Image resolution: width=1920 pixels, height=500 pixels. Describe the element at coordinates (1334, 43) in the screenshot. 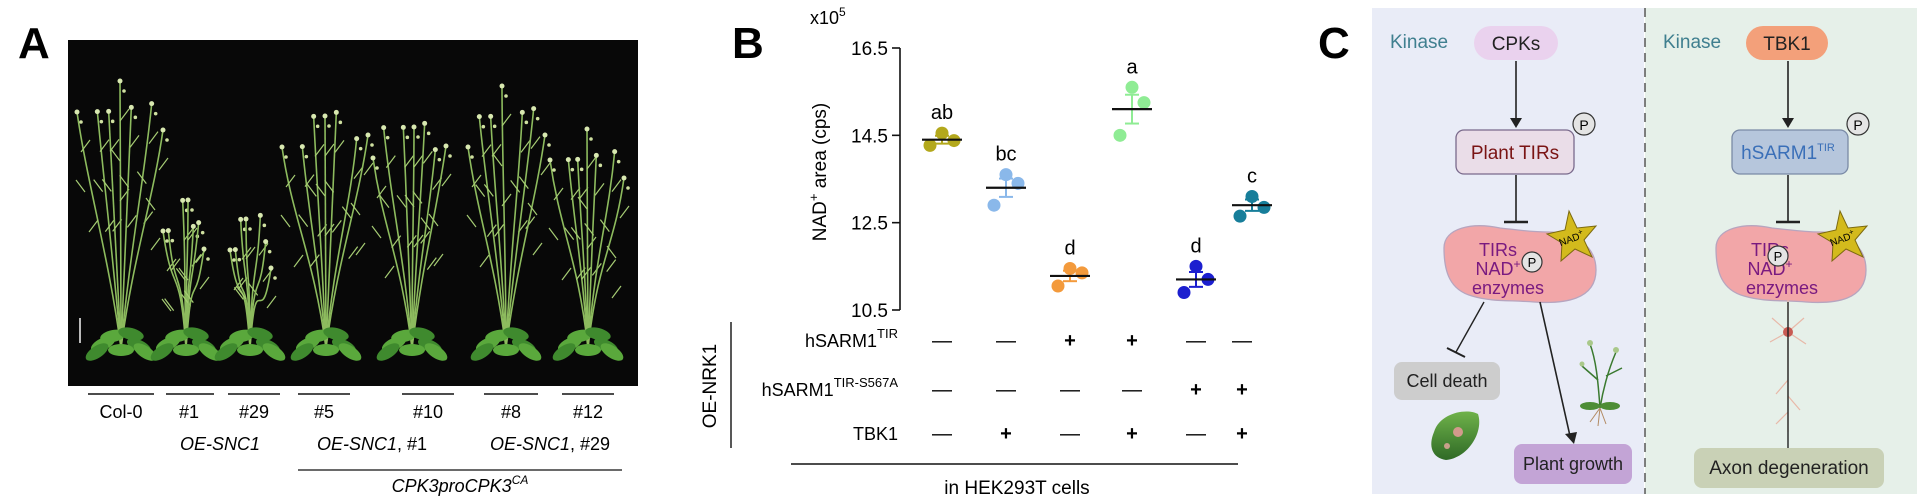

I see `panel-c-letter: C` at that location.